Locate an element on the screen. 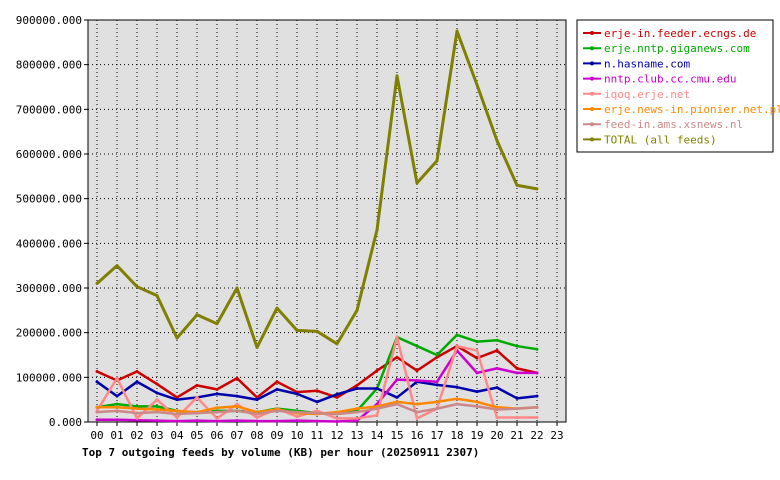 The height and width of the screenshot is (480, 780). x-tick-label: 23 is located at coordinates (556, 435).